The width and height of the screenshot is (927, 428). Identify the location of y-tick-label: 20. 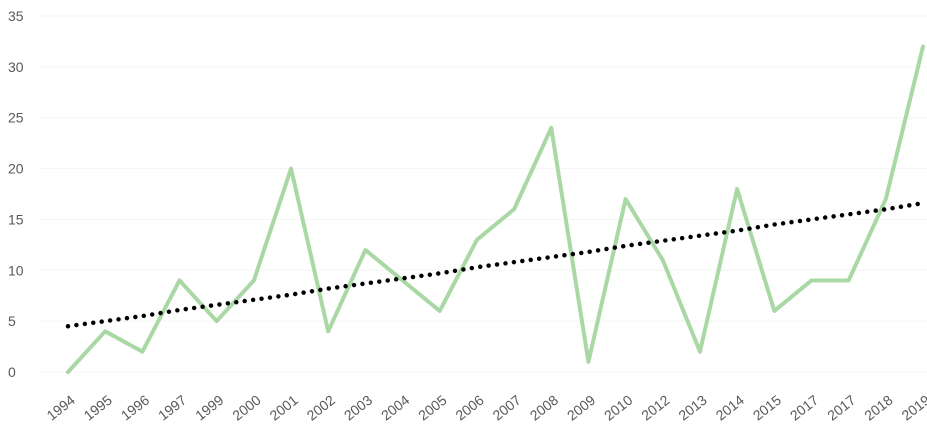
(16, 169).